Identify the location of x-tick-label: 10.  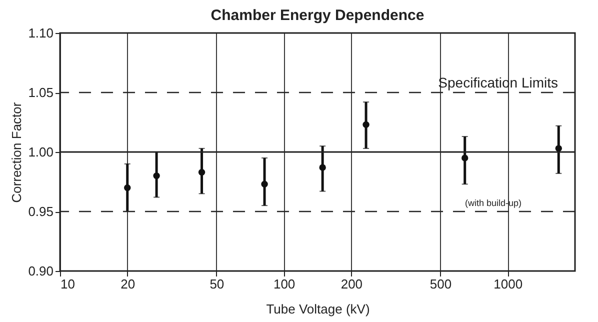
(67, 284).